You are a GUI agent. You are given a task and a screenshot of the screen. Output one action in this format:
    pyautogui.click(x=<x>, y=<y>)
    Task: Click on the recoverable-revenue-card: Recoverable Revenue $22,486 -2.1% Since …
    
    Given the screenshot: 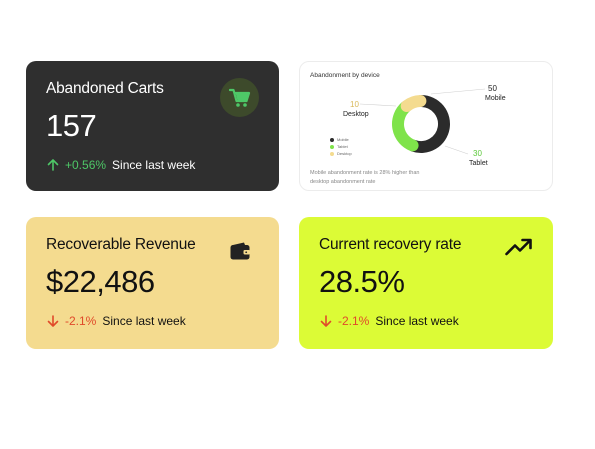 What is the action you would take?
    pyautogui.click(x=152, y=283)
    